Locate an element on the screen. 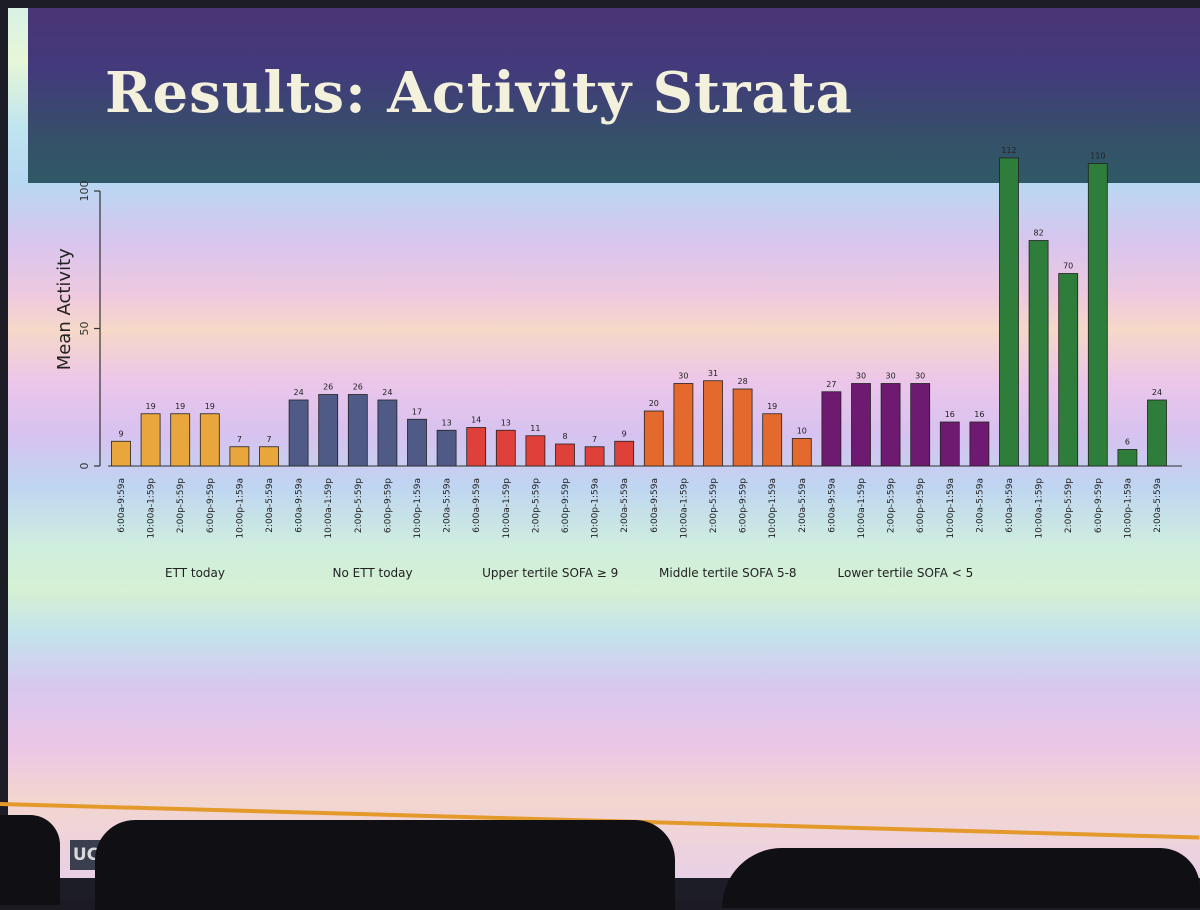 The height and width of the screenshot is (910, 1200). y-tick-label: 0 is located at coordinates (84, 466).